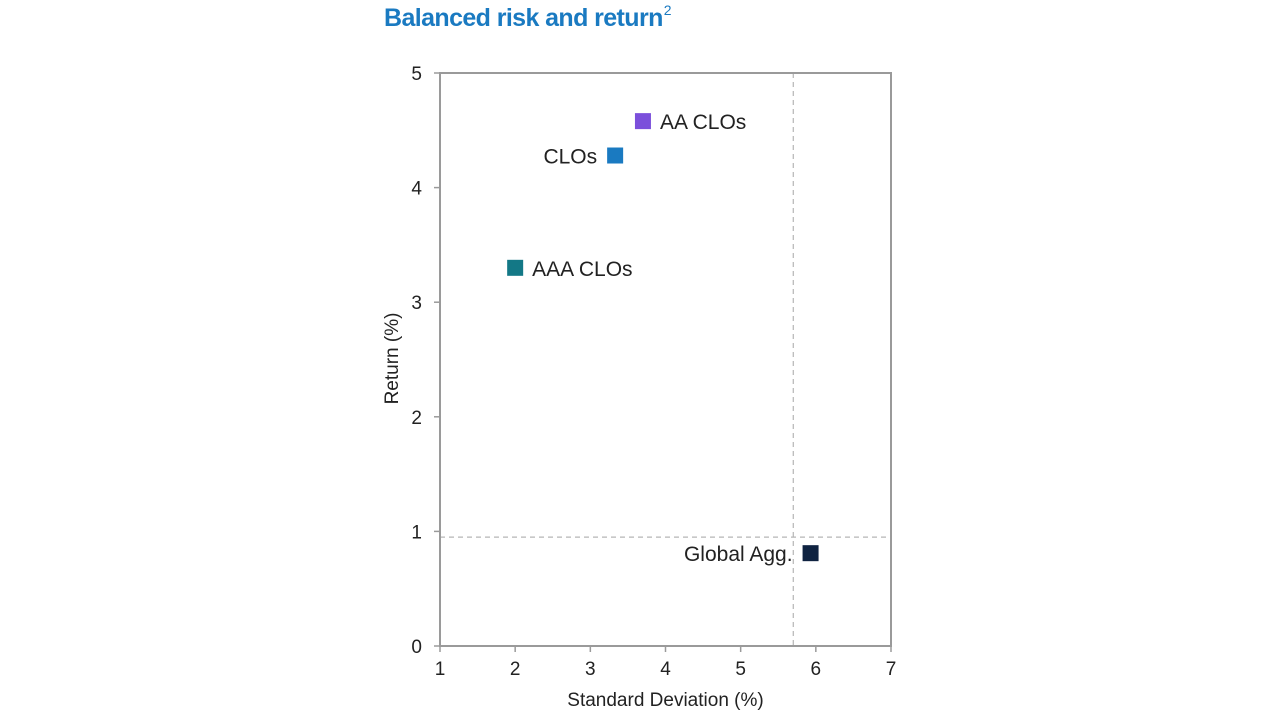 The height and width of the screenshot is (720, 1280). What do you see at coordinates (816, 669) in the screenshot?
I see `x-tick-label: 6` at bounding box center [816, 669].